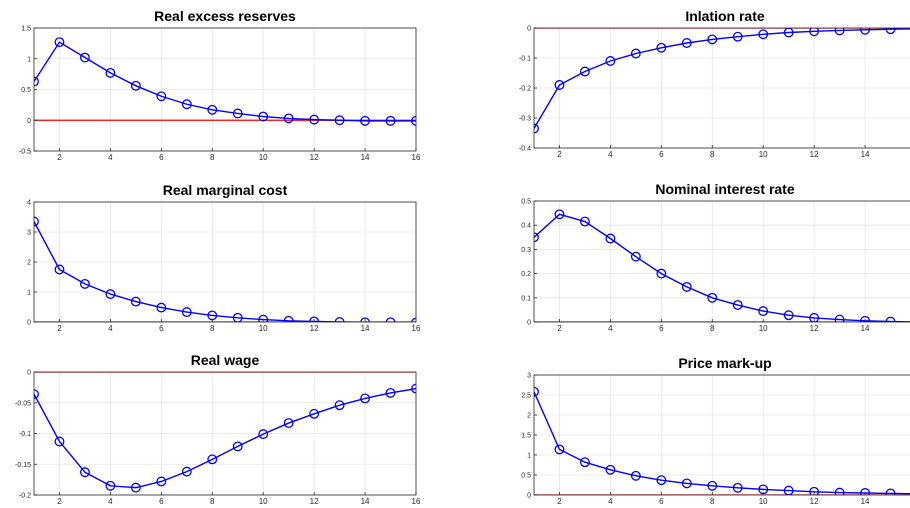  What do you see at coordinates (225, 271) in the screenshot?
I see `series-line` at bounding box center [225, 271].